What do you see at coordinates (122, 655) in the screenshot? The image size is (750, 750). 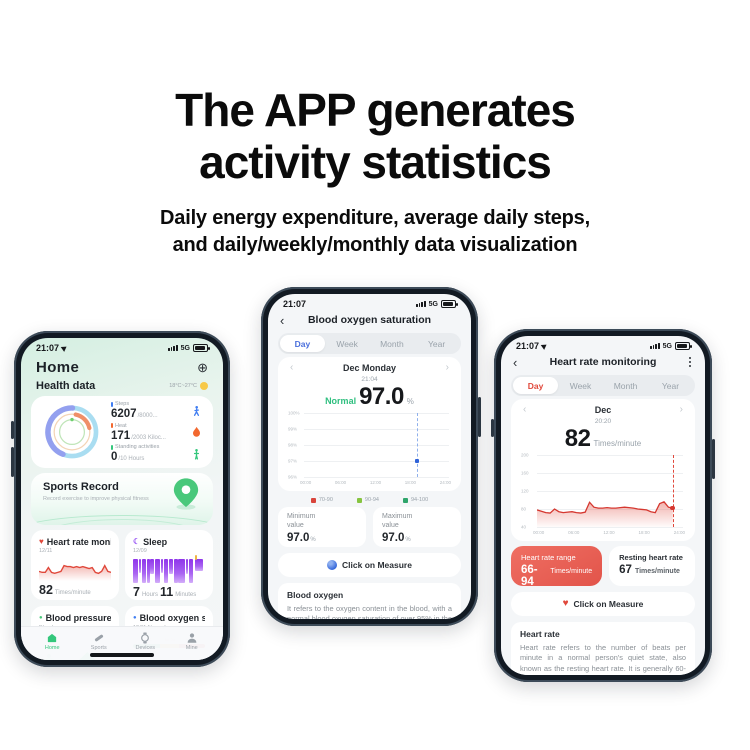 I see `home-indicator` at bounding box center [122, 655].